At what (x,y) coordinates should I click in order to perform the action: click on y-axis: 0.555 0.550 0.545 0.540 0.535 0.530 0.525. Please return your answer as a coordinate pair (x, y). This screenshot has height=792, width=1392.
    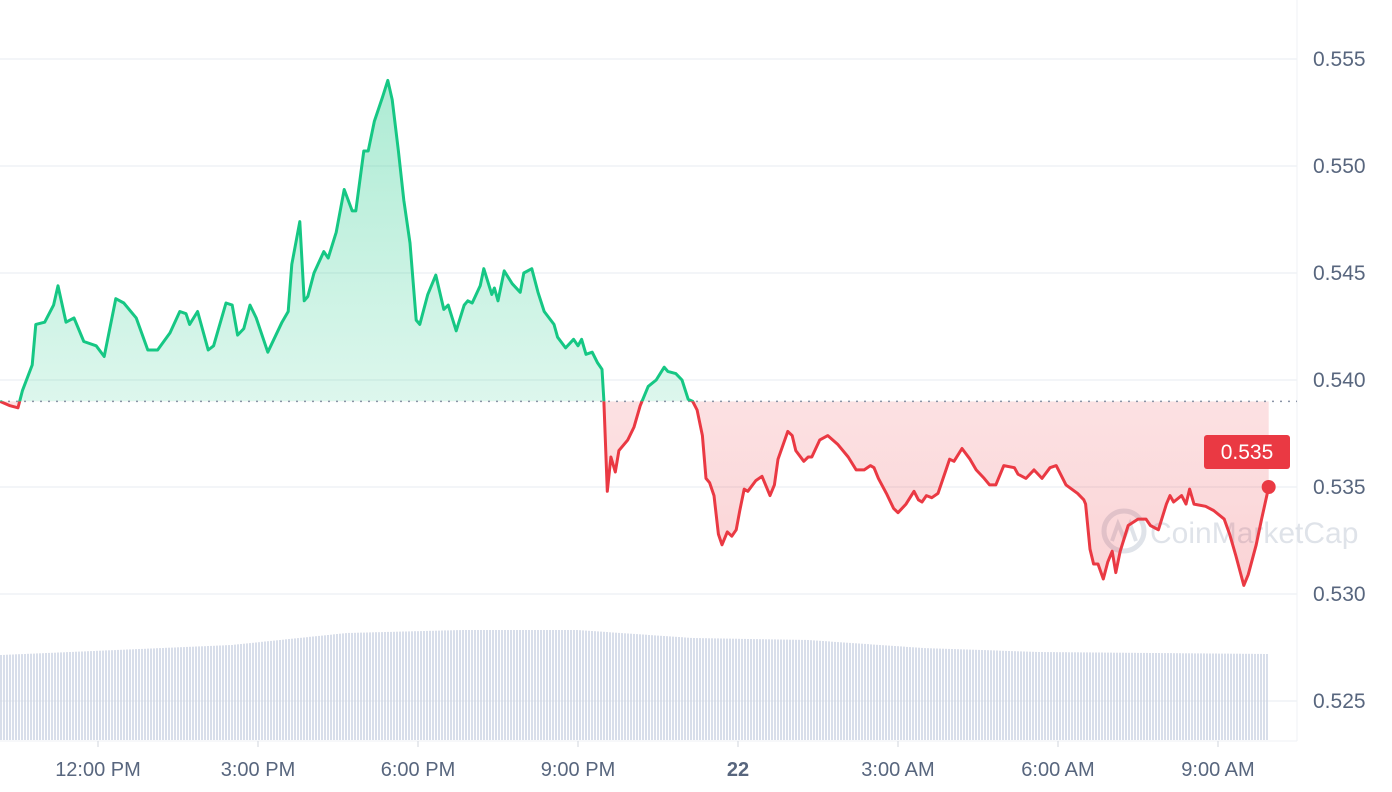
    Looking at the image, I should click on (1339, 380).